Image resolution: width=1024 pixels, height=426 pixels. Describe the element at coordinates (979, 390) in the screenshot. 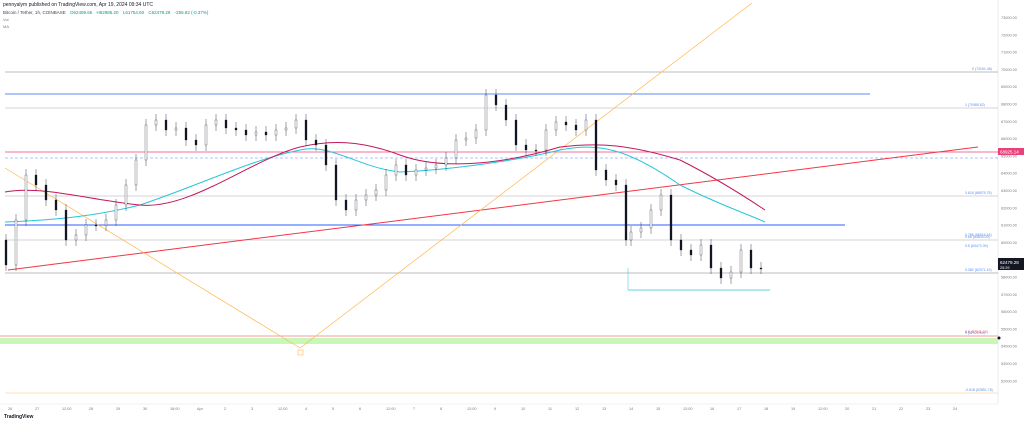

I see `fib-label: -0.618 (52851.76)` at that location.